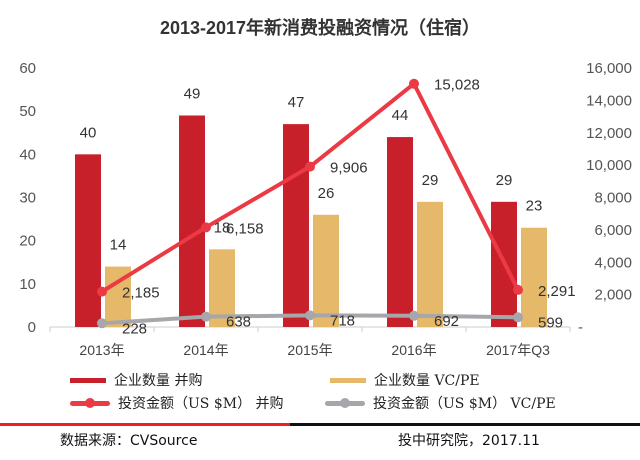 This screenshot has width=640, height=460. I want to click on divider-black, so click(465, 424).